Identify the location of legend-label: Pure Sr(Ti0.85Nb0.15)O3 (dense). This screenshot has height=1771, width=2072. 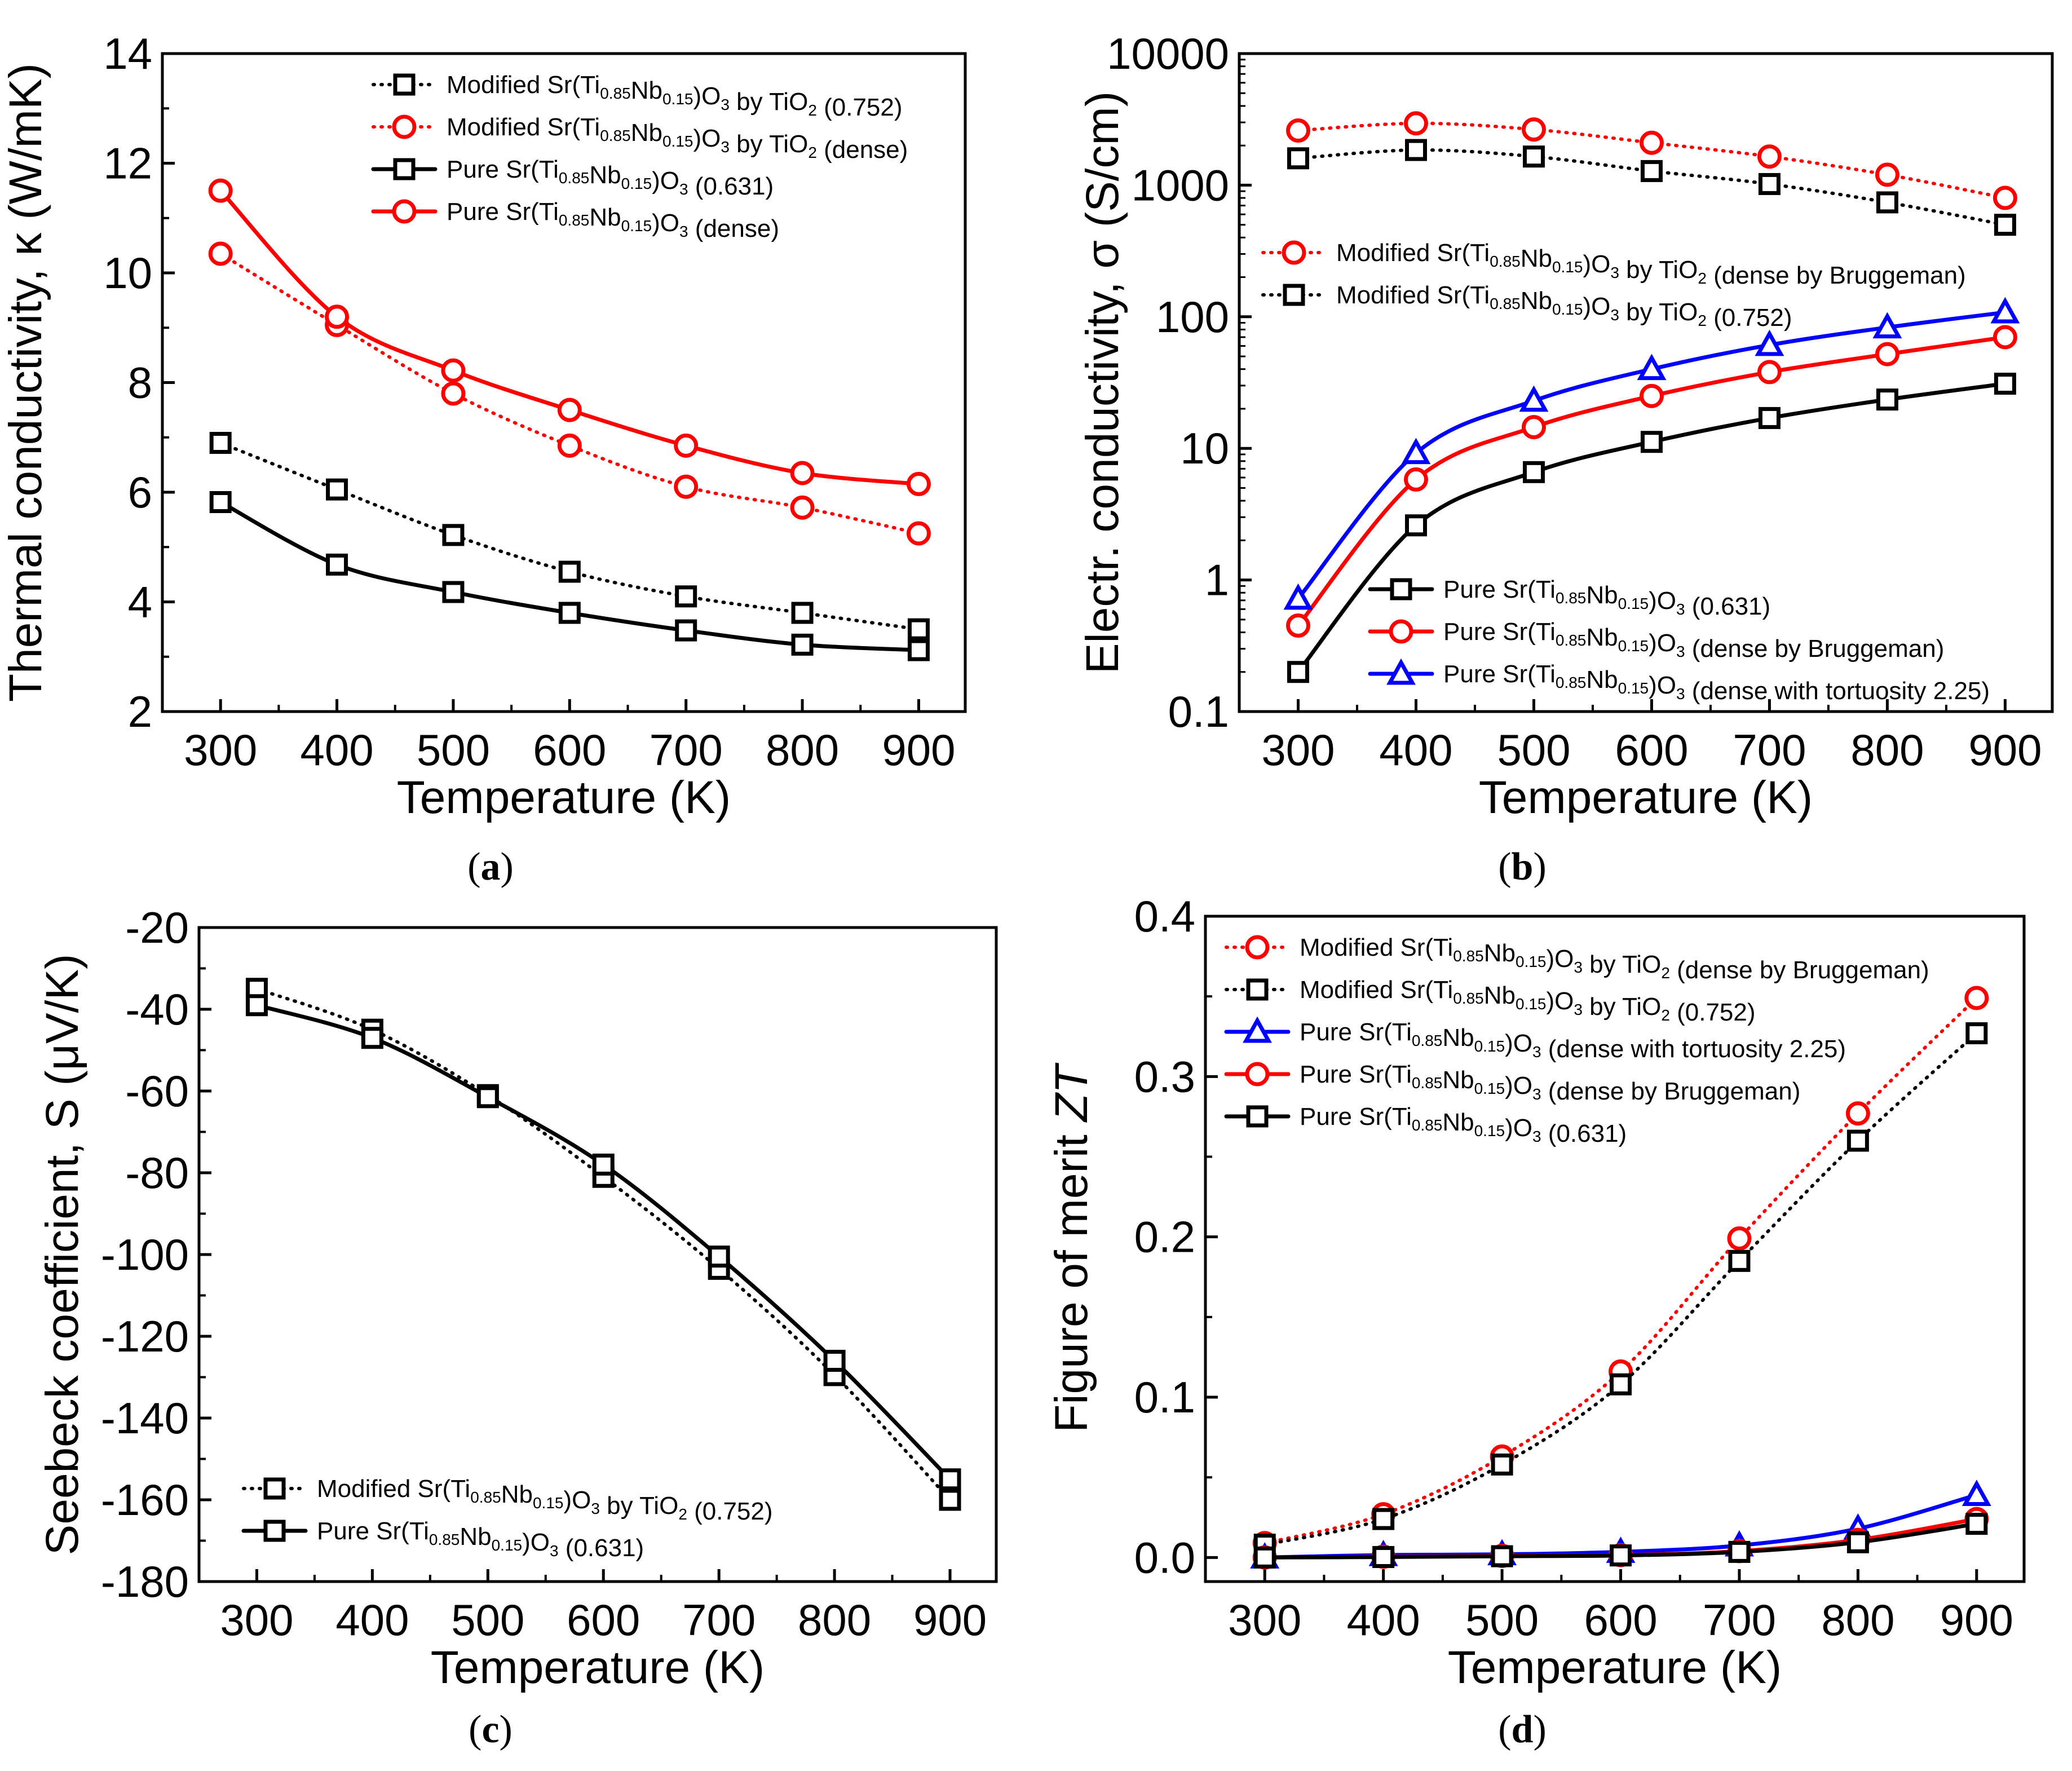
(613, 220).